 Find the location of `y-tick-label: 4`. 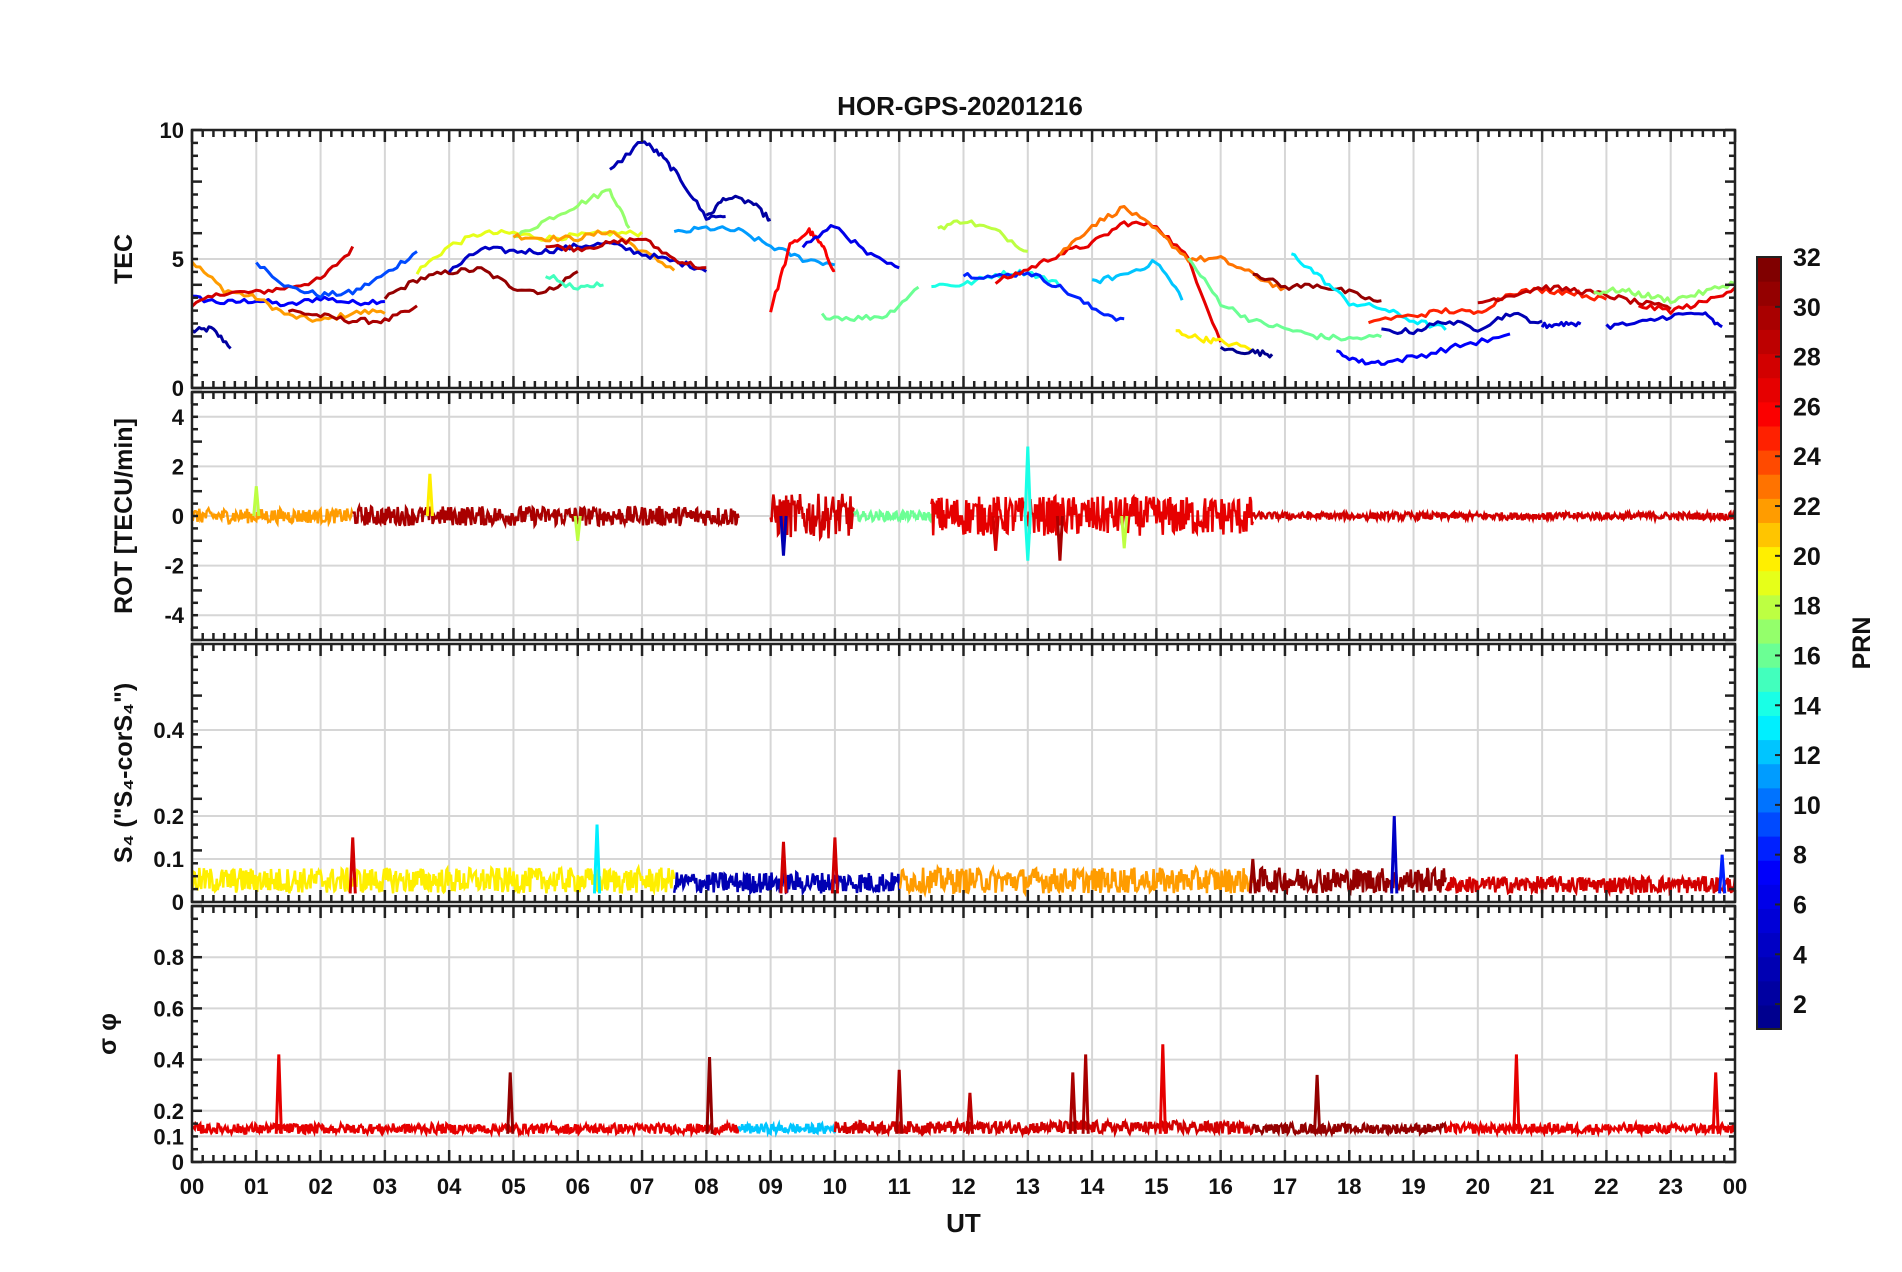

y-tick-label: 4 is located at coordinates (178, 417).